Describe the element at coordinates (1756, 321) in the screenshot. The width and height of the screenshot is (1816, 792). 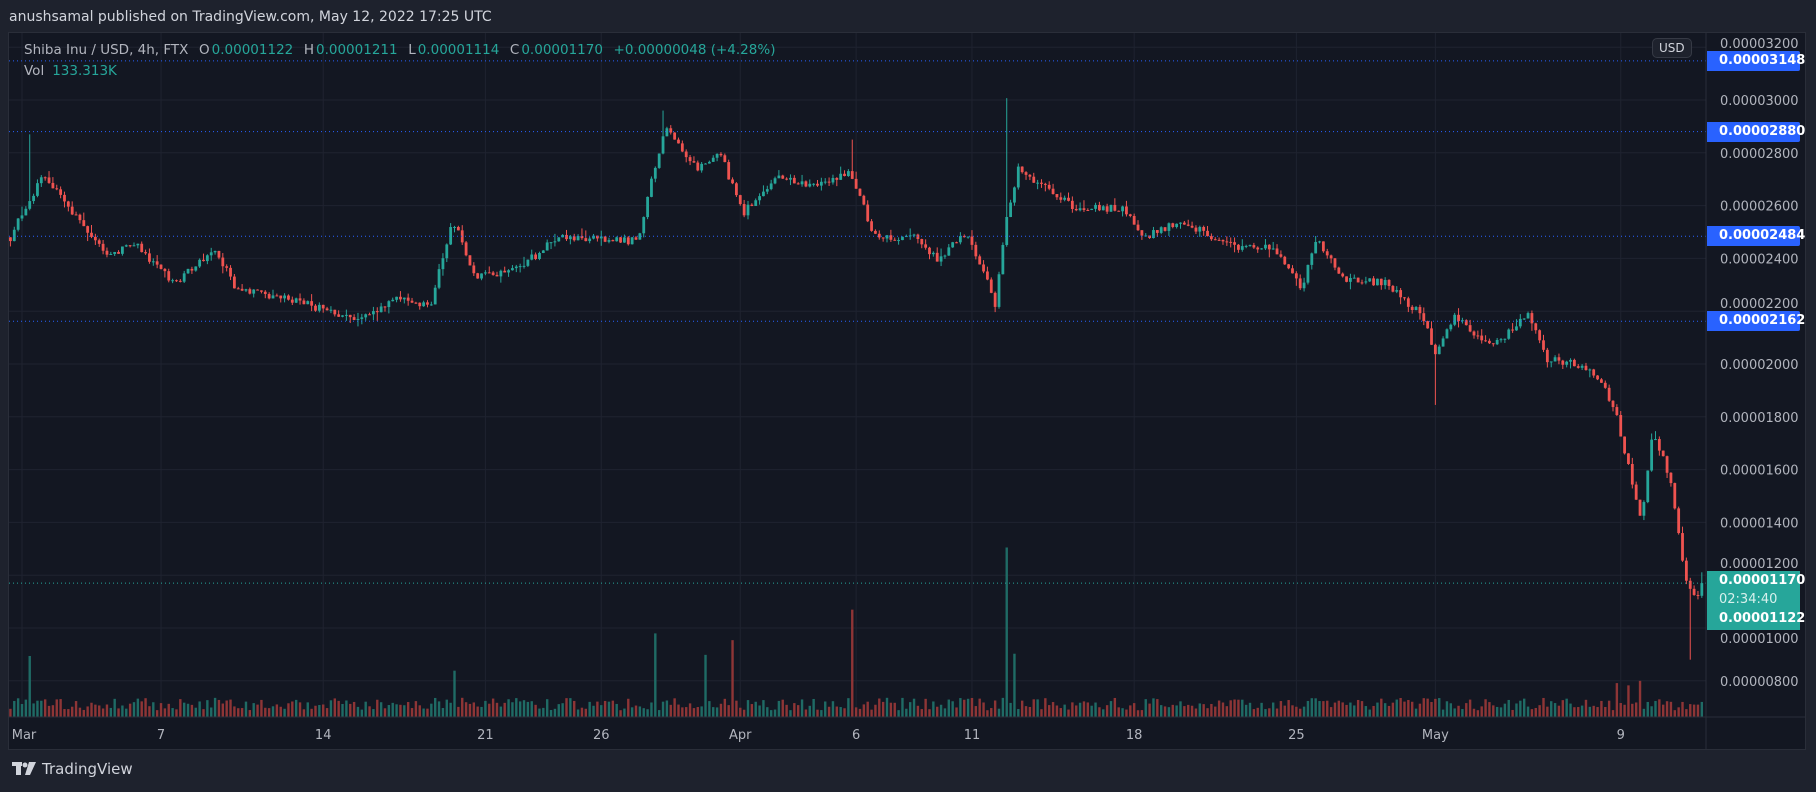
I see `price-line-label: 0.00002162` at that location.